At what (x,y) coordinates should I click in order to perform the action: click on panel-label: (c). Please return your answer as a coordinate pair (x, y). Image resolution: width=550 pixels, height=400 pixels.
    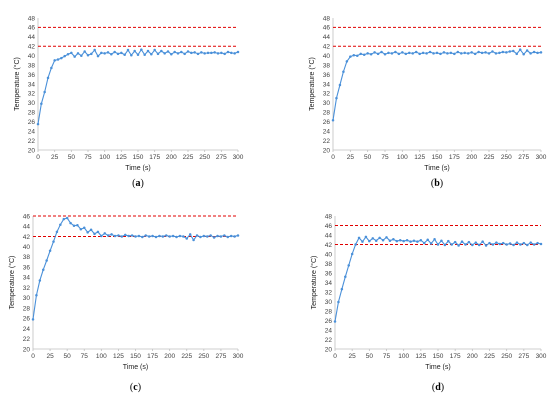
    Looking at the image, I should click on (135, 387).